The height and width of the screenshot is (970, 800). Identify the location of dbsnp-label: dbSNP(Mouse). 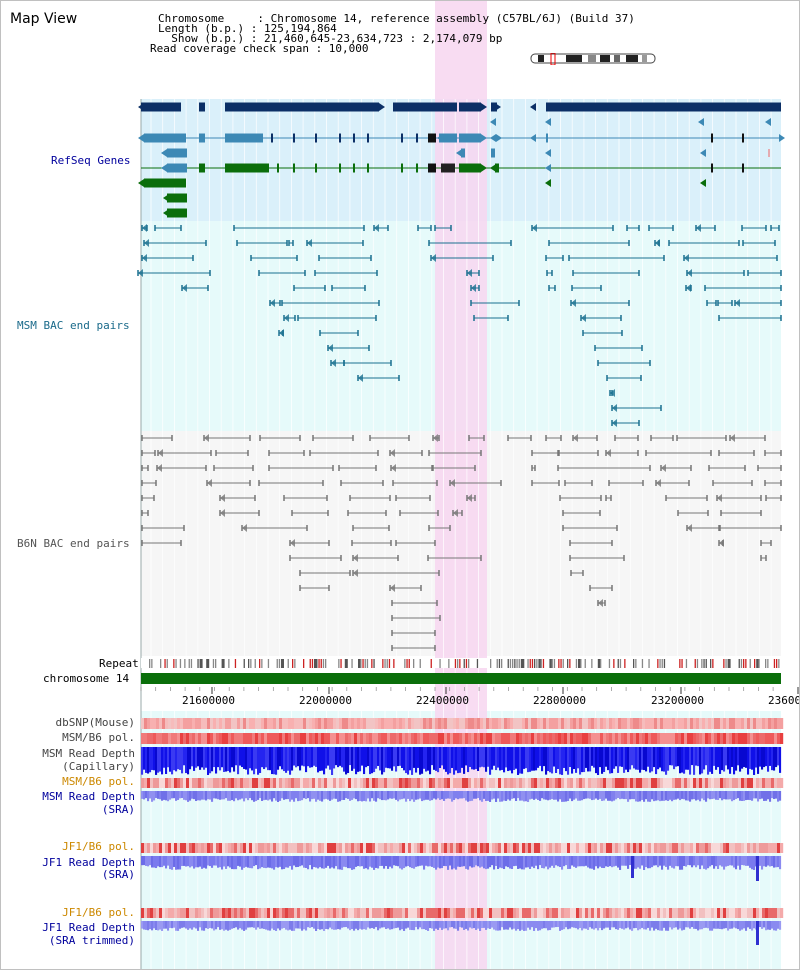
(95, 722).